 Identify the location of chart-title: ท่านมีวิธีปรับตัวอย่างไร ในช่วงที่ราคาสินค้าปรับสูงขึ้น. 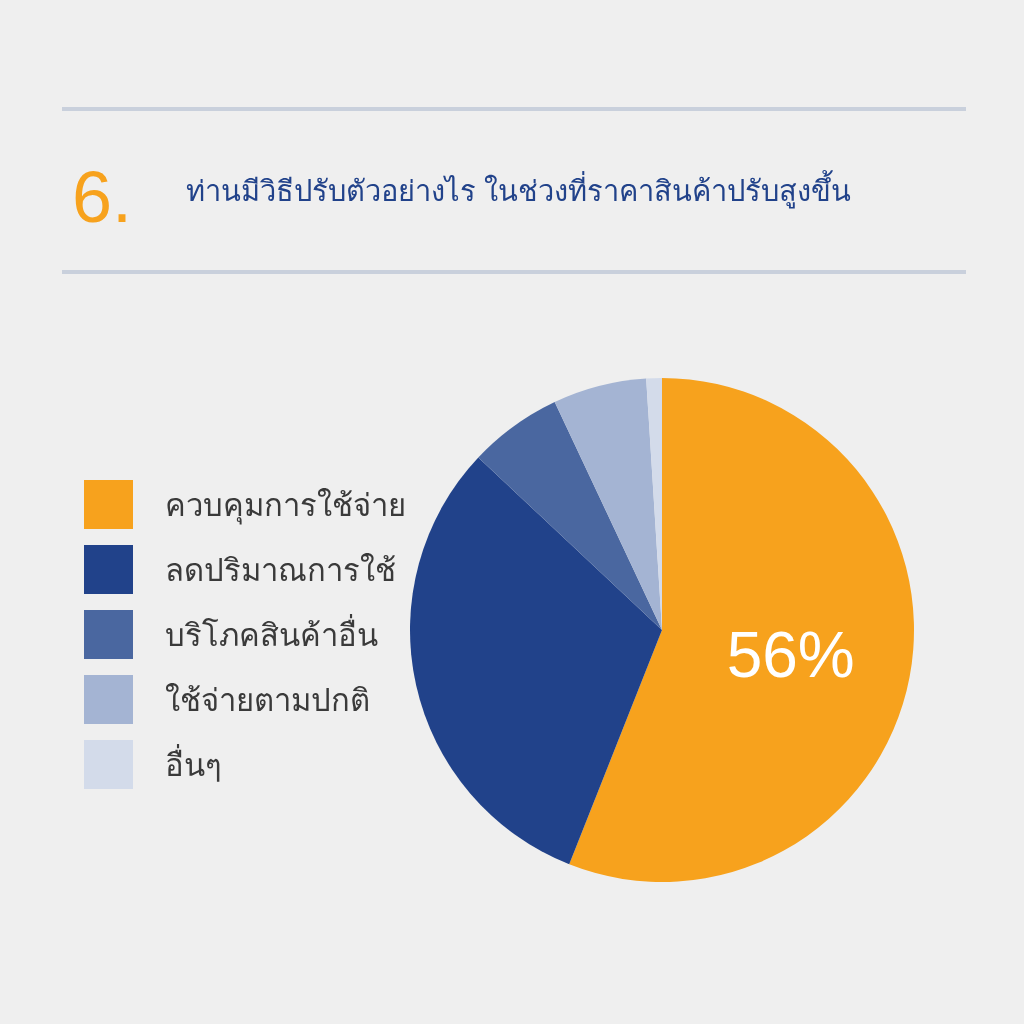
(519, 189).